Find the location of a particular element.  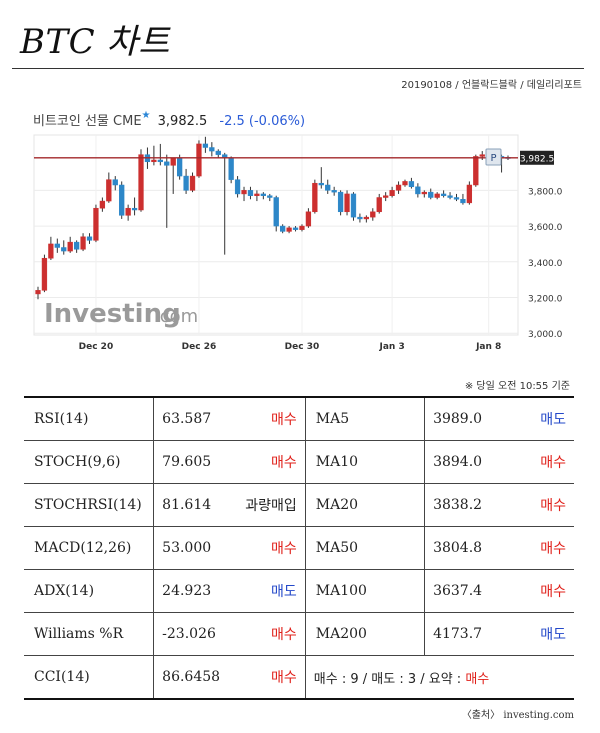

x-tick-label: Jan 8 is located at coordinates (488, 347).